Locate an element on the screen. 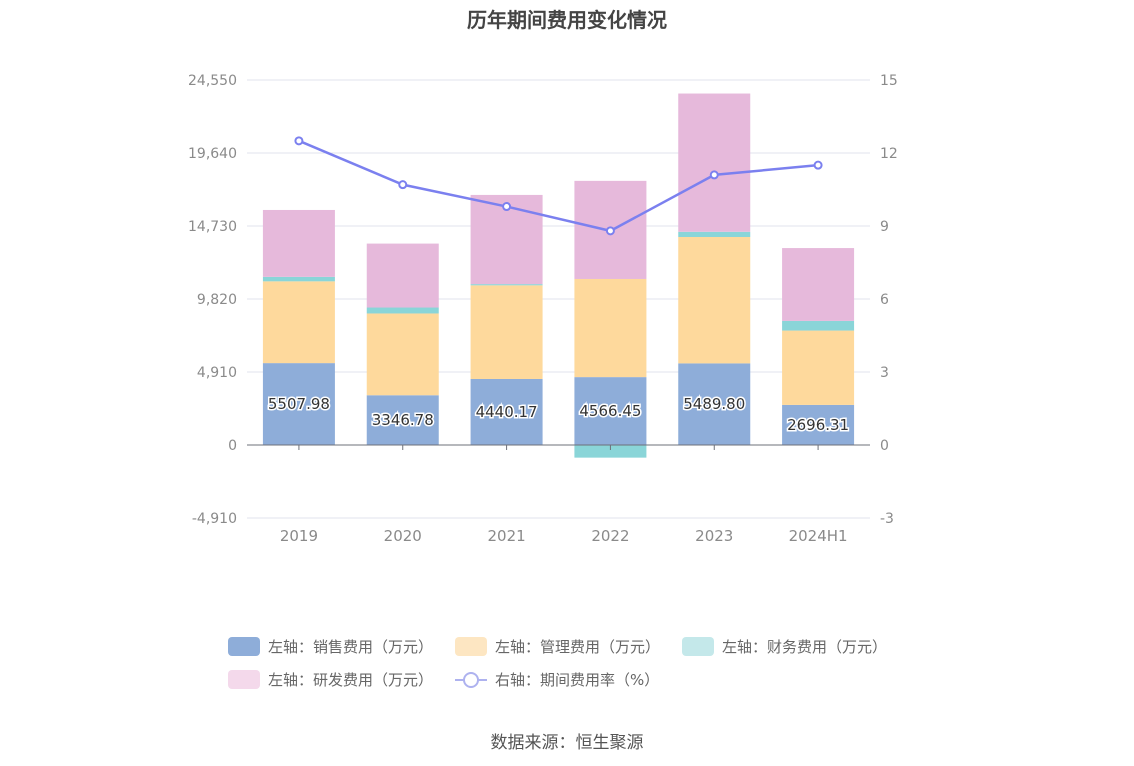  legend-swatch-rate is located at coordinates (471, 679).